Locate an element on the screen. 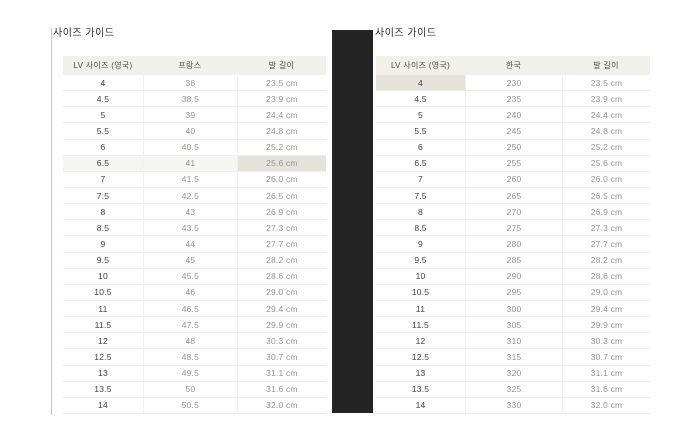 The image size is (700, 446). table-cell: 40.5 is located at coordinates (189, 147).